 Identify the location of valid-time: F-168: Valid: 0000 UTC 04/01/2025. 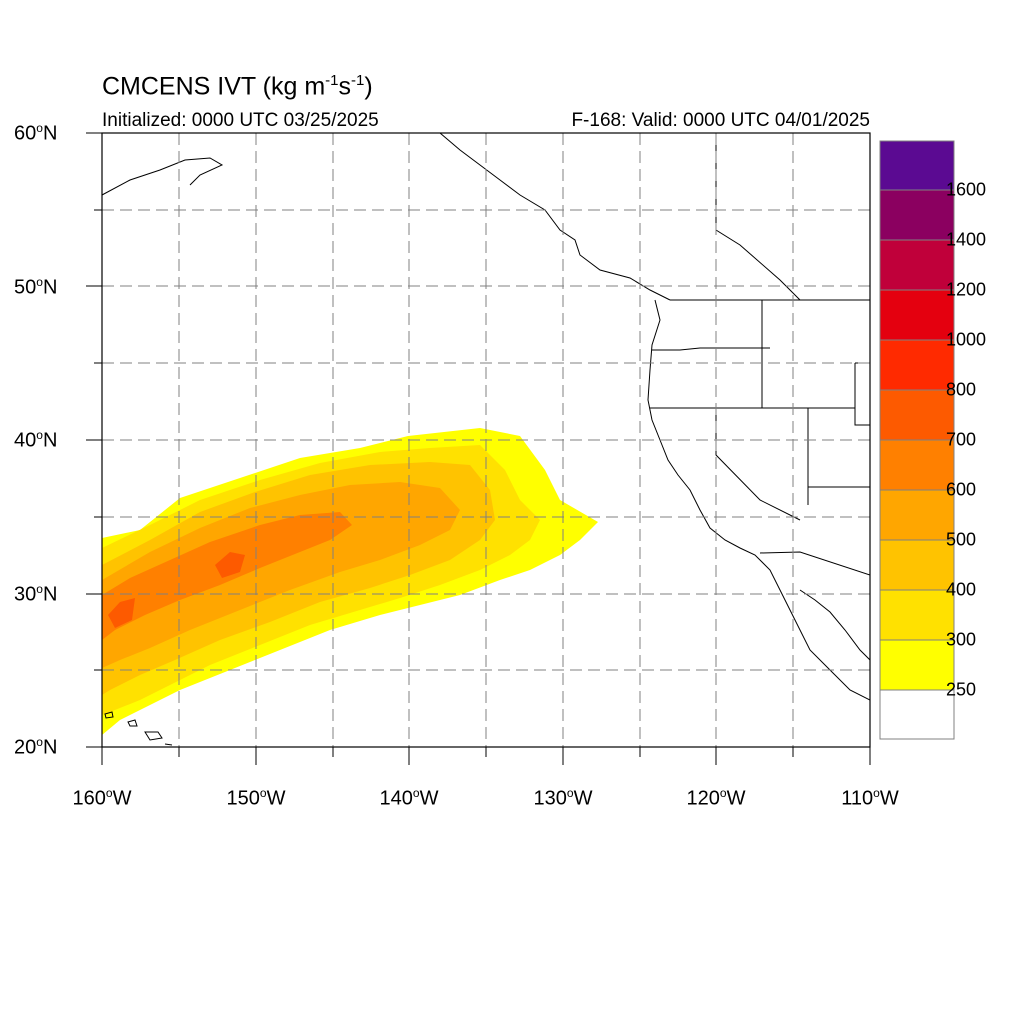
(720, 120).